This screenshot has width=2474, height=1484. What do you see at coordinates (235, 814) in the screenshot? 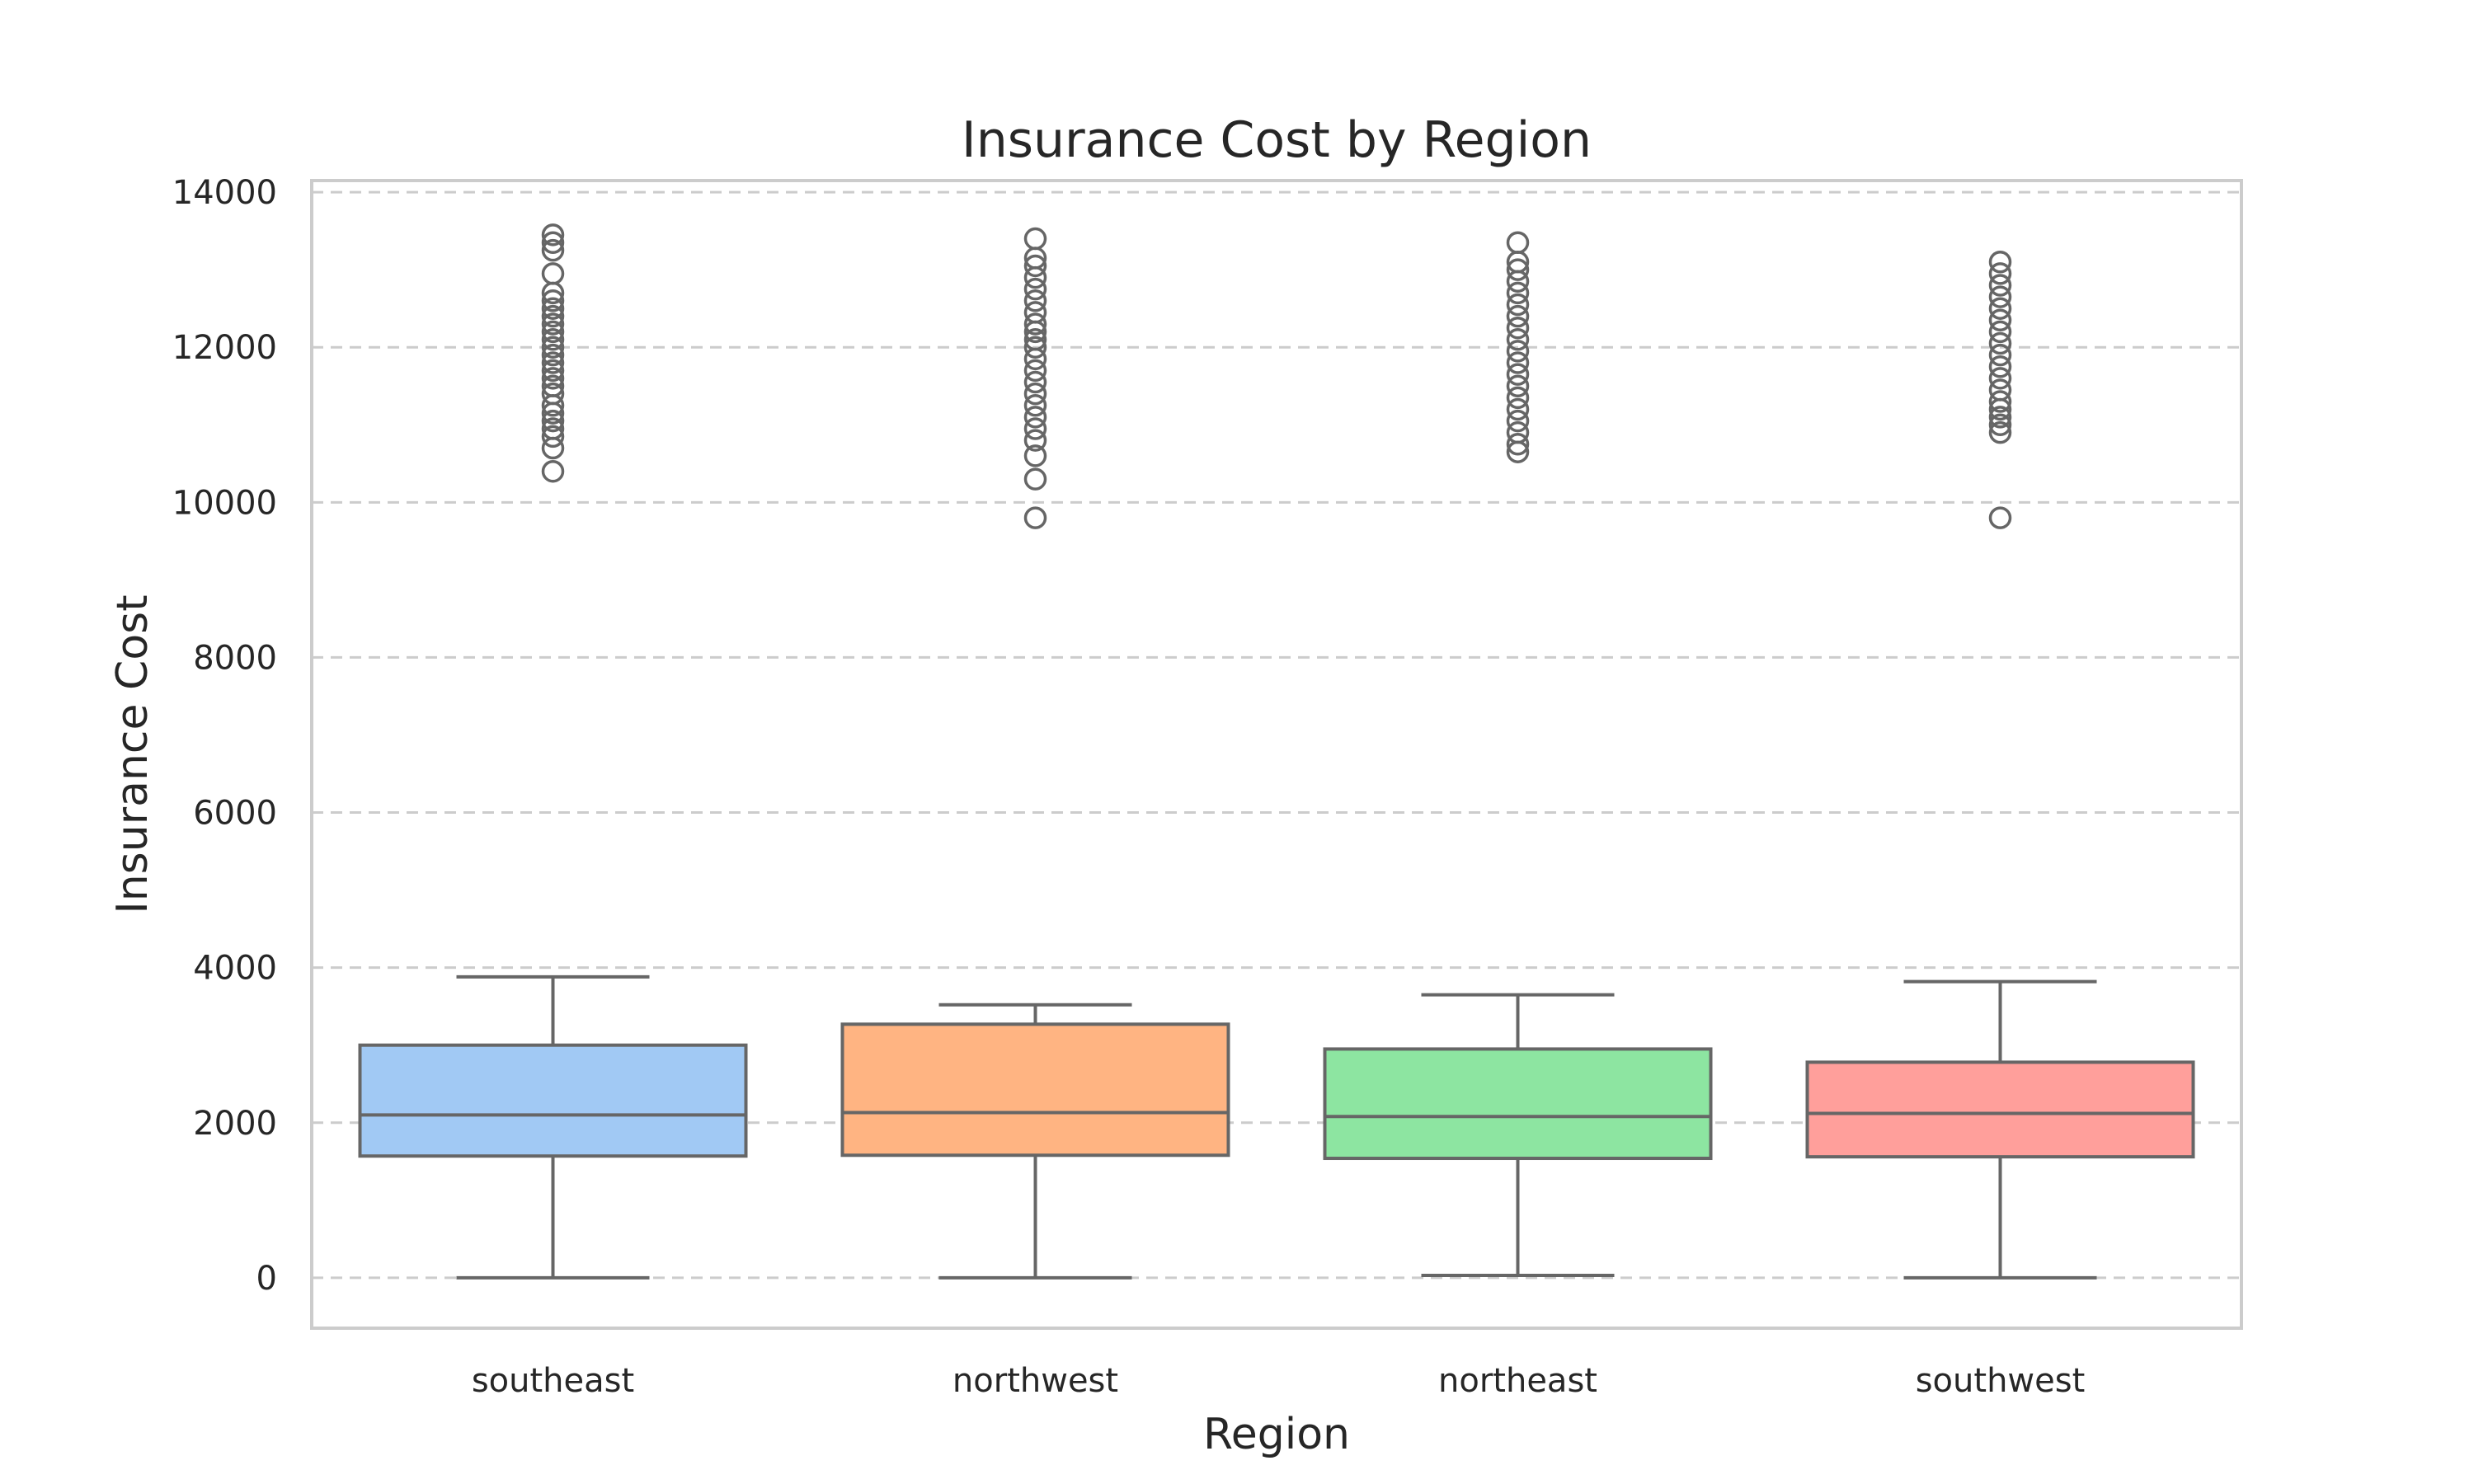
I see `y-tick-label-6000: 6000` at bounding box center [235, 814].